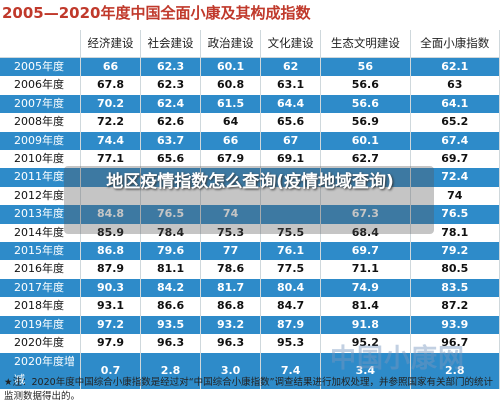 This screenshot has height=407, width=500. What do you see at coordinates (111, 122) in the screenshot?
I see `value-cell: 72.2` at bounding box center [111, 122].